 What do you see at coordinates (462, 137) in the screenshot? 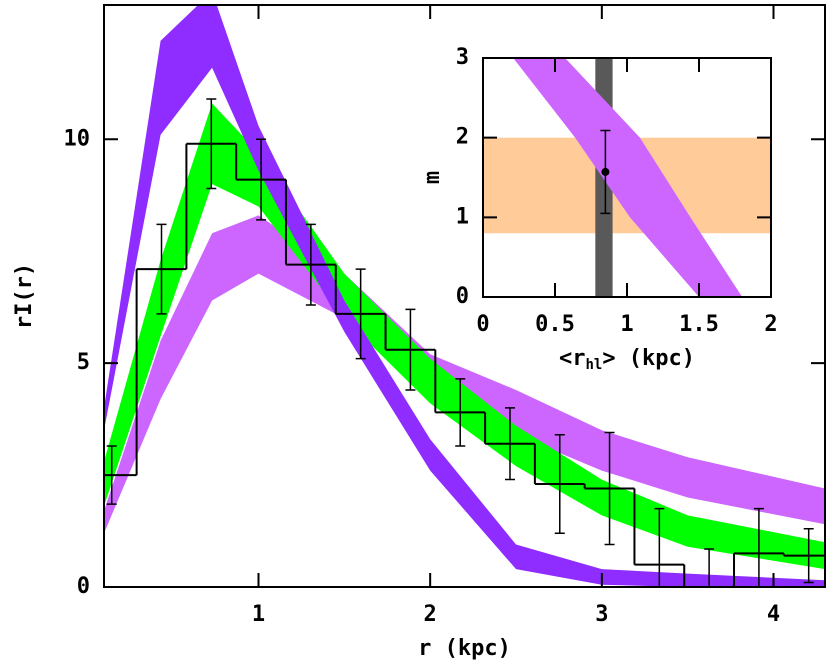
I see `y-tick-label: 2` at bounding box center [462, 137].